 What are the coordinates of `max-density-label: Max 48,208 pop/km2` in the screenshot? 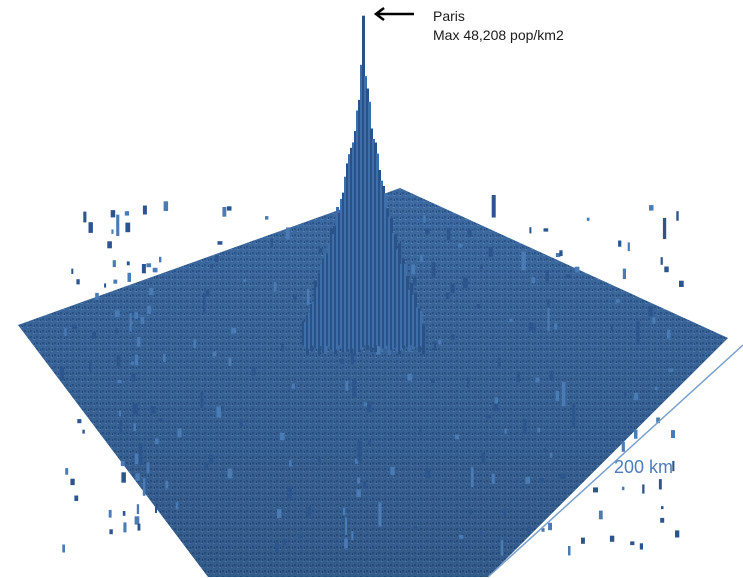 It's located at (498, 35).